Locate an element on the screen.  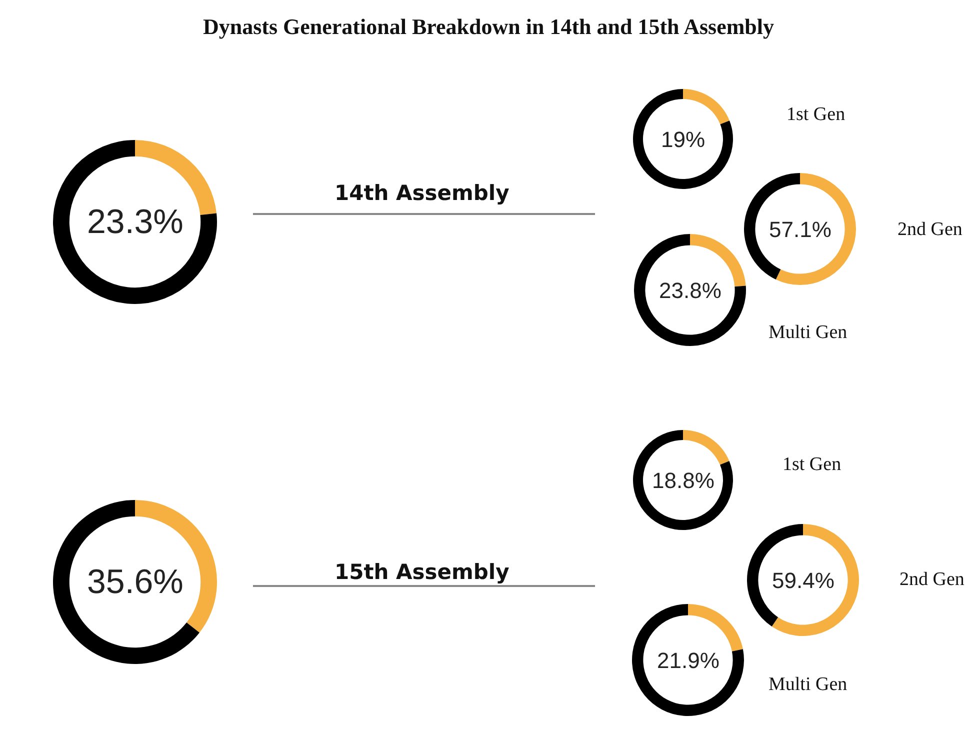
text: 21.9% is located at coordinates (688, 660).